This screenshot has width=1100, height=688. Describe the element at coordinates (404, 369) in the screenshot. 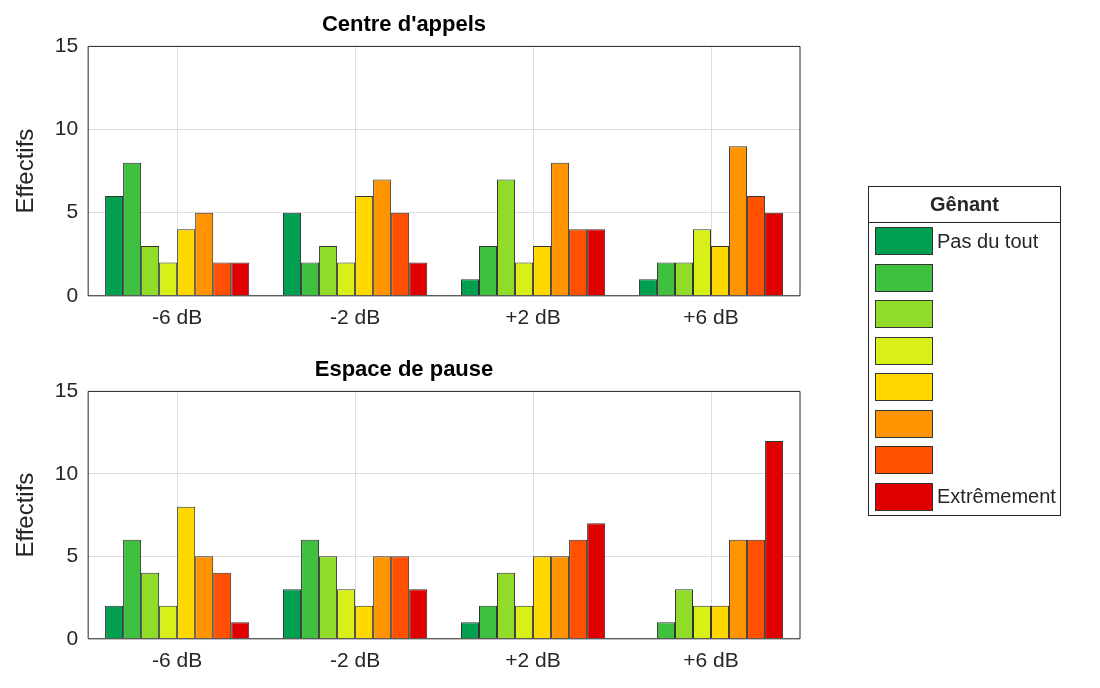

I see `chart-title: Espace de pause` at that location.